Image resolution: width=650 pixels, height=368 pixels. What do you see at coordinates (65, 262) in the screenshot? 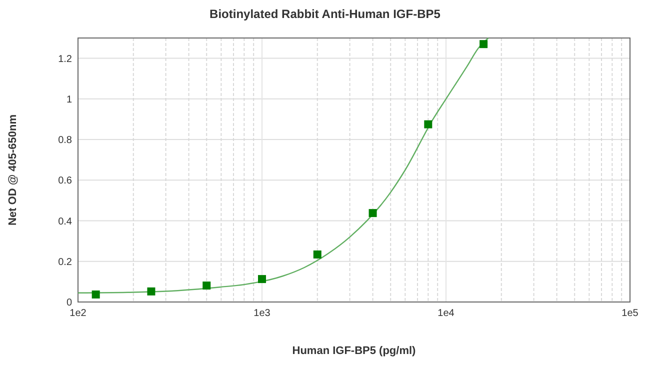
I see `y-tick-label: 0.2` at bounding box center [65, 262].